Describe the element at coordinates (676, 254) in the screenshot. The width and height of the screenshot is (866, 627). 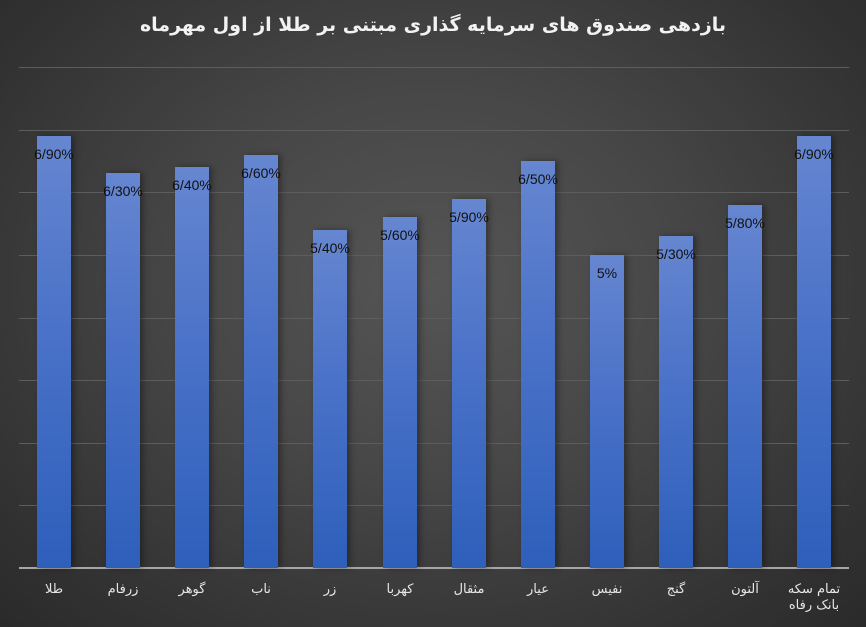
I see `data-label: 5/30%` at that location.